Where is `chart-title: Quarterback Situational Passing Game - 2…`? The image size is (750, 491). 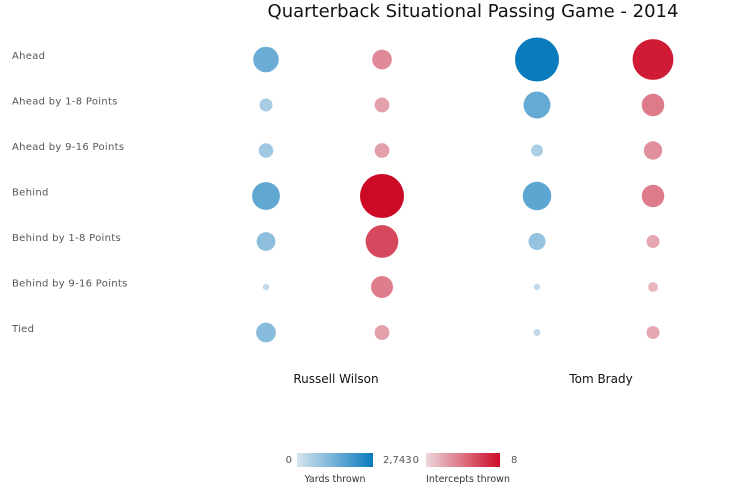 chart-title: Quarterback Situational Passing Game - 2… is located at coordinates (473, 11).